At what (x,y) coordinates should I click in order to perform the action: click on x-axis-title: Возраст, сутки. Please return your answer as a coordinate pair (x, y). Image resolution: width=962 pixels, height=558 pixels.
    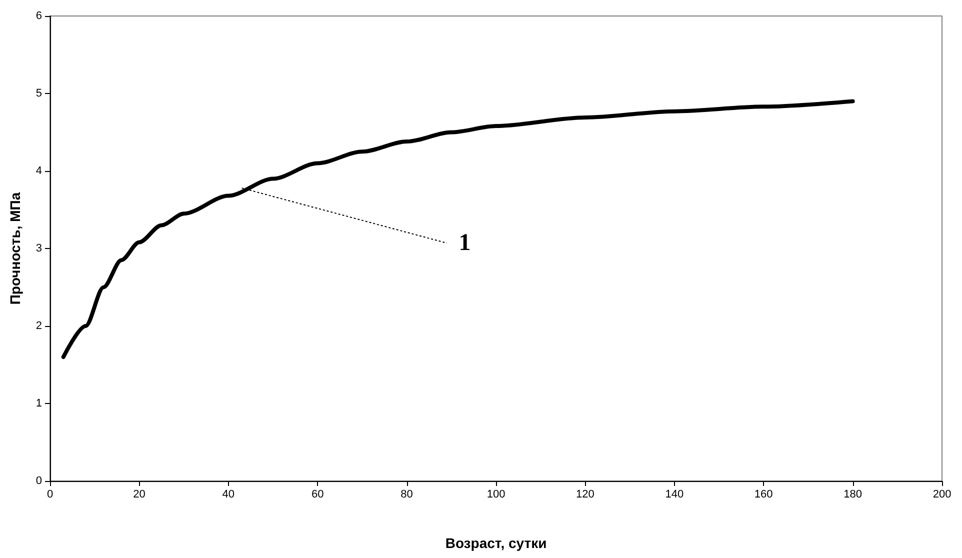
    Looking at the image, I should click on (496, 543).